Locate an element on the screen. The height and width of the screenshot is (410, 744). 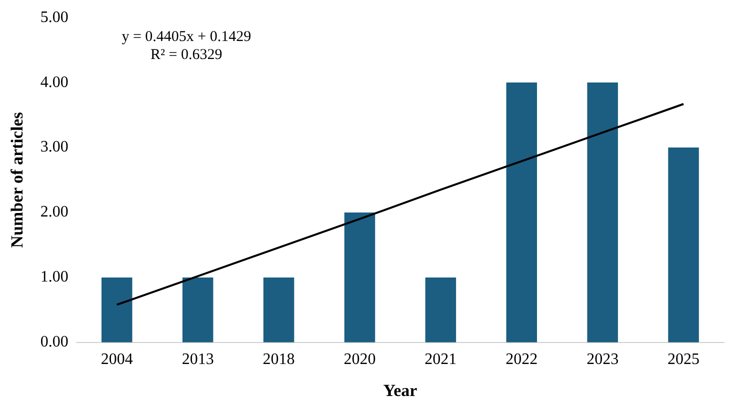
y-tick-label: 4.00 is located at coordinates (54, 82).